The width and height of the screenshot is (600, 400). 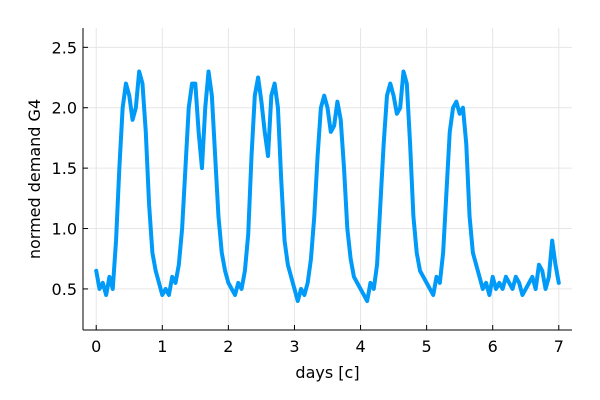 What do you see at coordinates (64, 47) in the screenshot?
I see `y-tick-label: 2.5` at bounding box center [64, 47].